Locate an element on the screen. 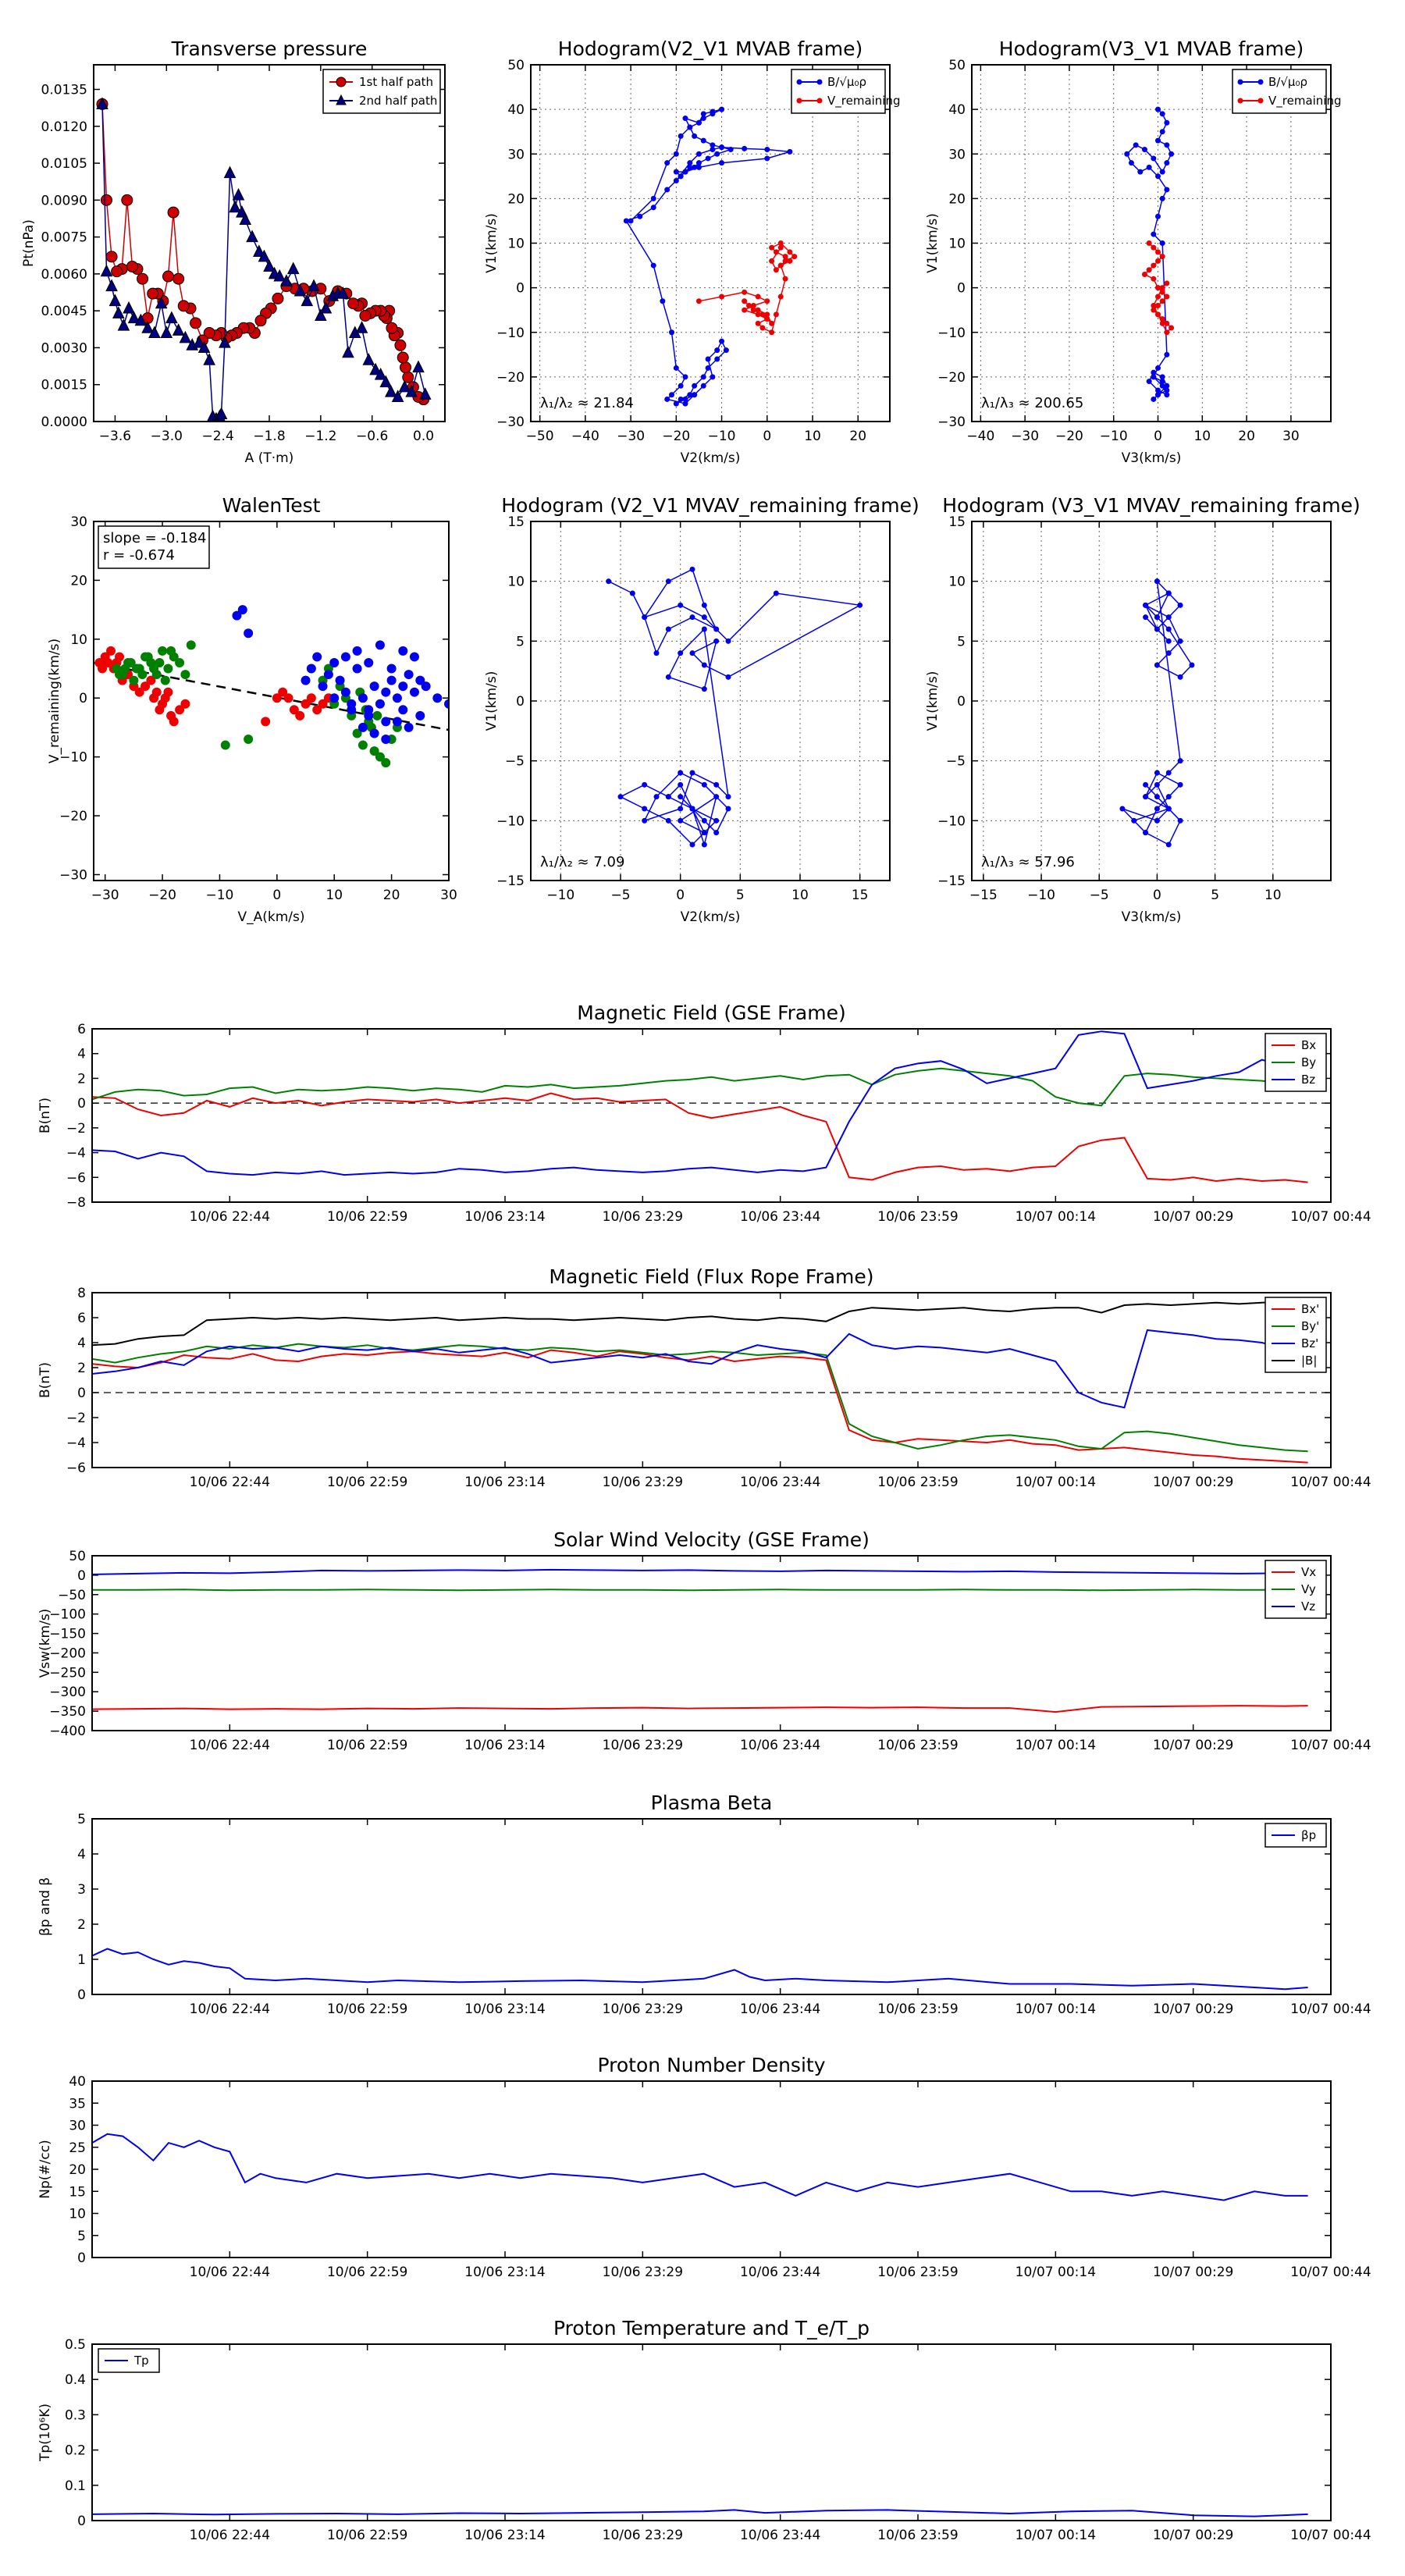  y-tick-label: −10 is located at coordinates (511, 821).